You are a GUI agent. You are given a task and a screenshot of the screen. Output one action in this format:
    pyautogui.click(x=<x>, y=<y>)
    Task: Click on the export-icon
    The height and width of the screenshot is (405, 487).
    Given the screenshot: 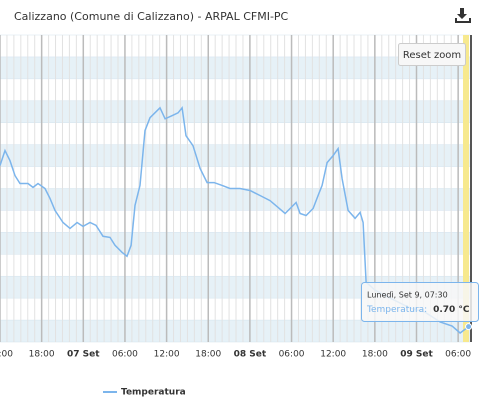 What is the action you would take?
    pyautogui.click(x=463, y=15)
    